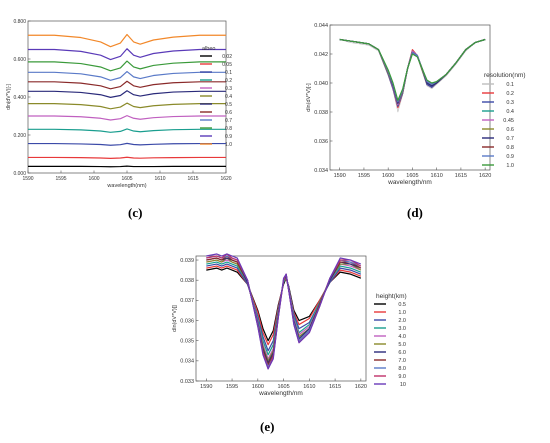 This screenshot has height=443, width=550. Describe the element at coordinates (321, 84) in the screenshot. I see `y-tick-label: 0.040` at that location.